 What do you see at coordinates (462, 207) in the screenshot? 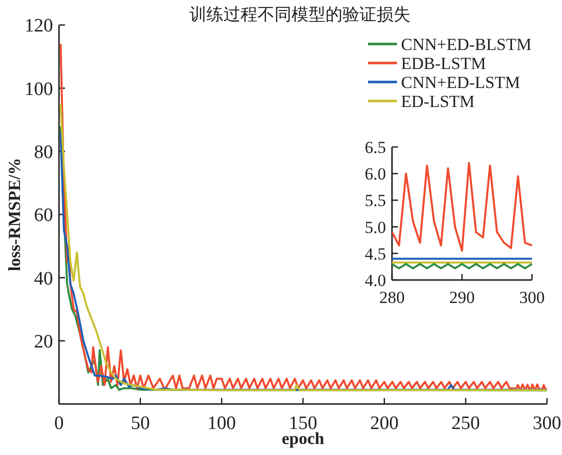
I see `line-series` at bounding box center [462, 207].